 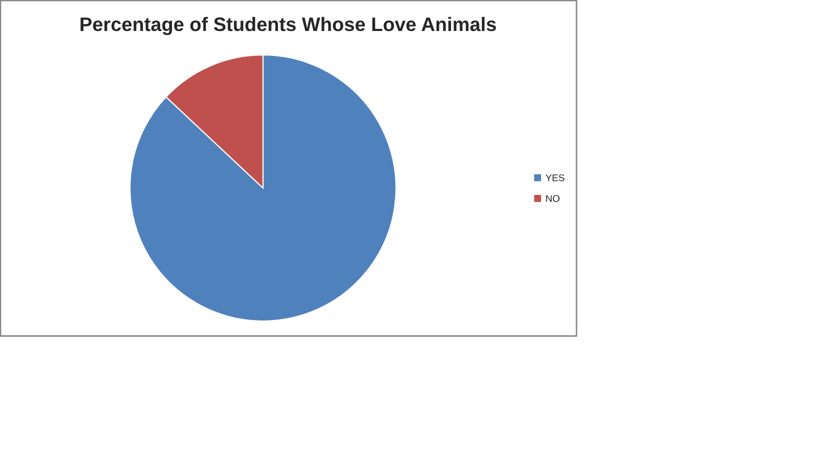 I want to click on chart-title: Percentage of Students Whose Love Animals, so click(x=288, y=26).